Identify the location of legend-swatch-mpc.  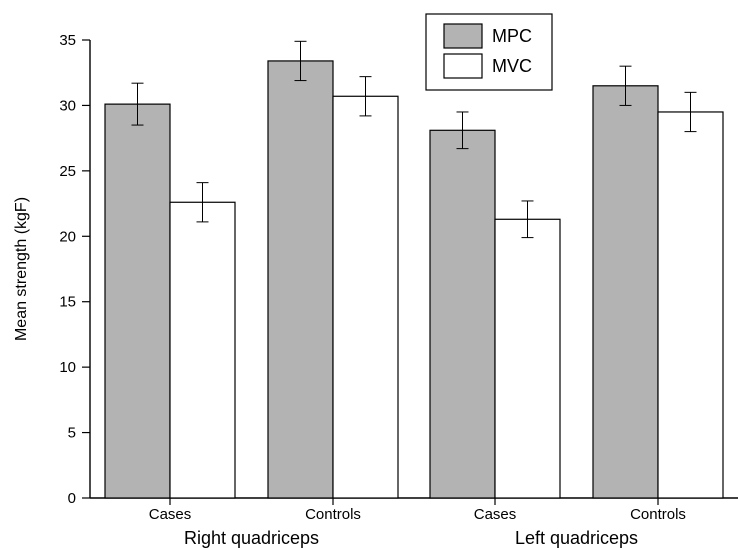
(463, 36).